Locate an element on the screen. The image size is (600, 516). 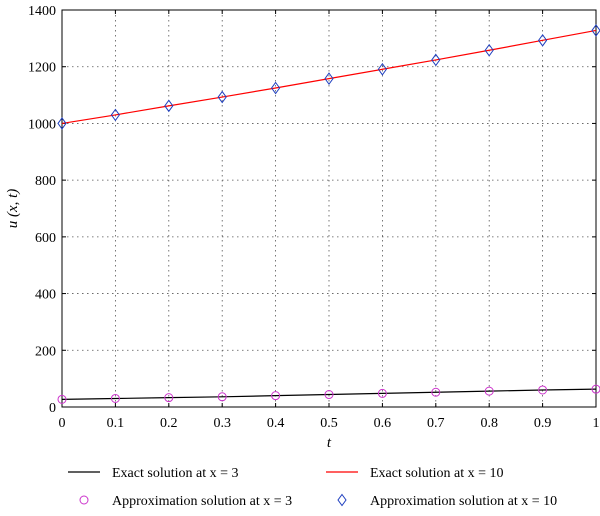
legend-label: Approximation solution at x = 3 is located at coordinates (202, 501).